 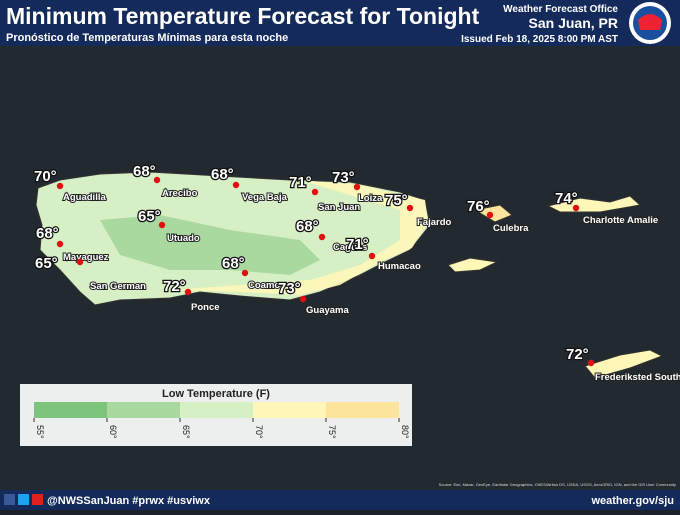 What do you see at coordinates (221, 420) in the screenshot?
I see `legend: 55° 60° 65° 70° 75° 80°` at bounding box center [221, 420].